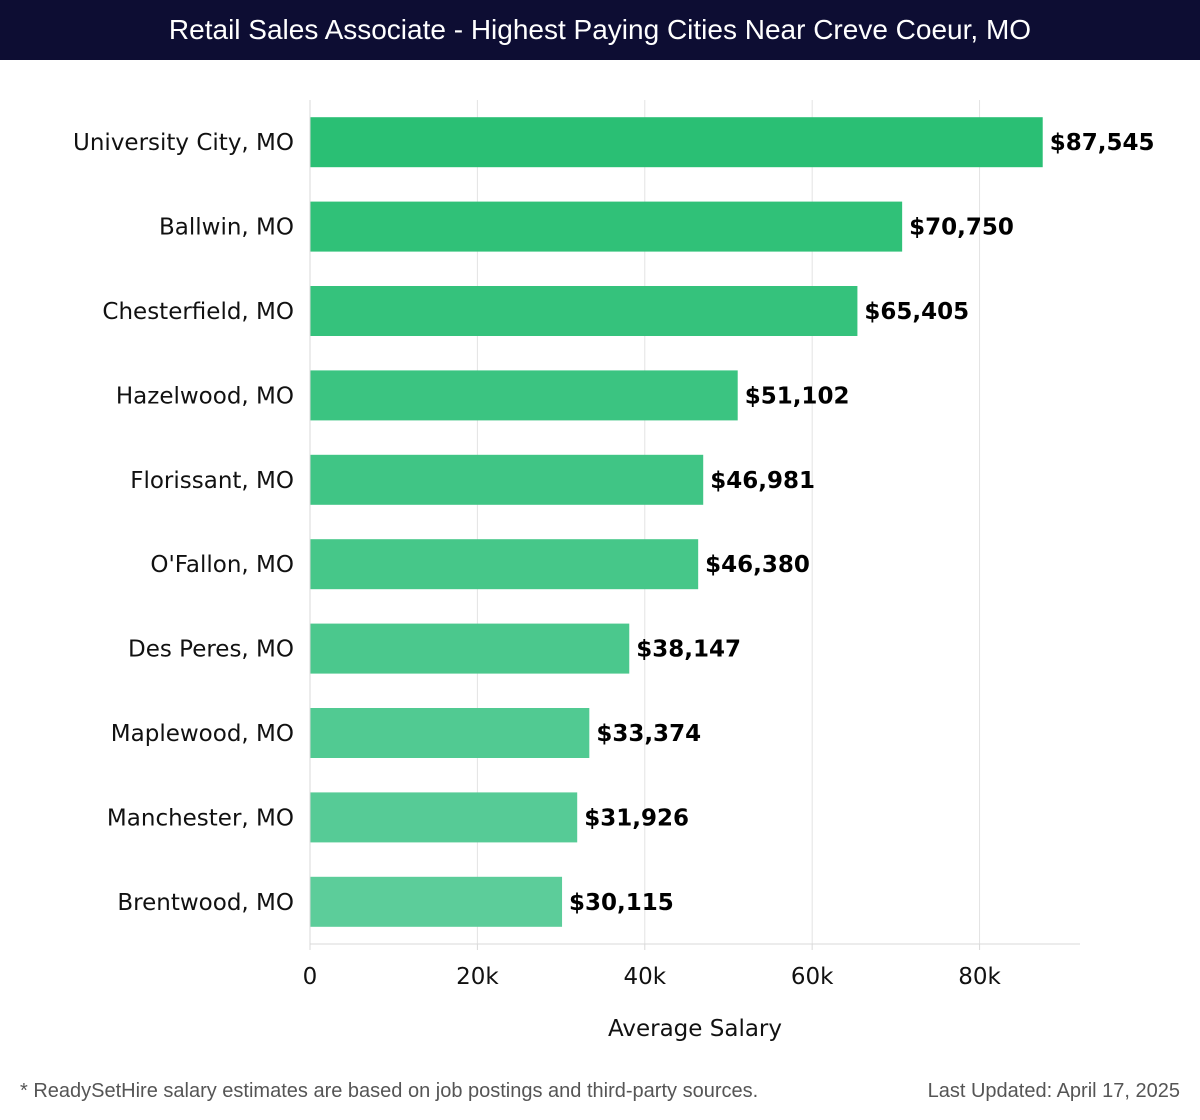 The image size is (1200, 1120). Describe the element at coordinates (695, 1029) in the screenshot. I see `x-axis-title: Average Salary` at that location.